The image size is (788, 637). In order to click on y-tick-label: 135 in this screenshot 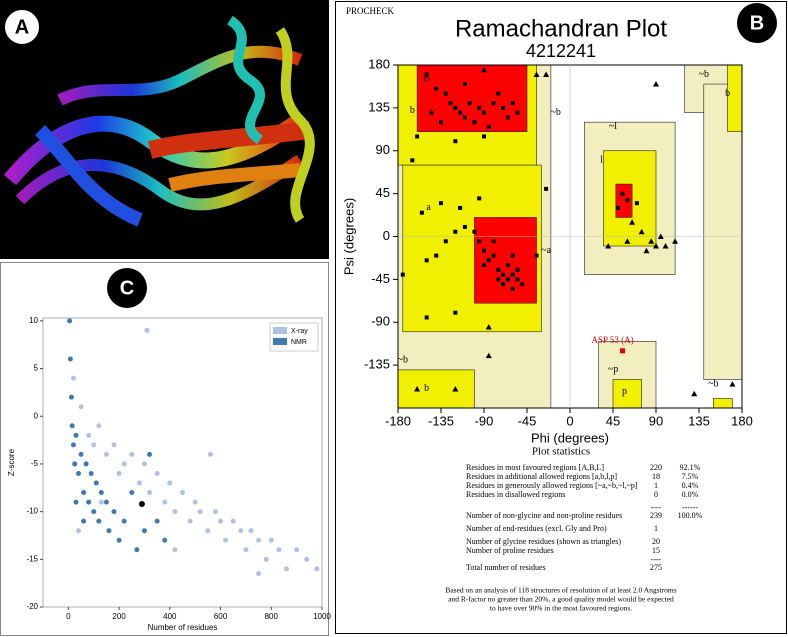, I will do `click(379, 106)`.